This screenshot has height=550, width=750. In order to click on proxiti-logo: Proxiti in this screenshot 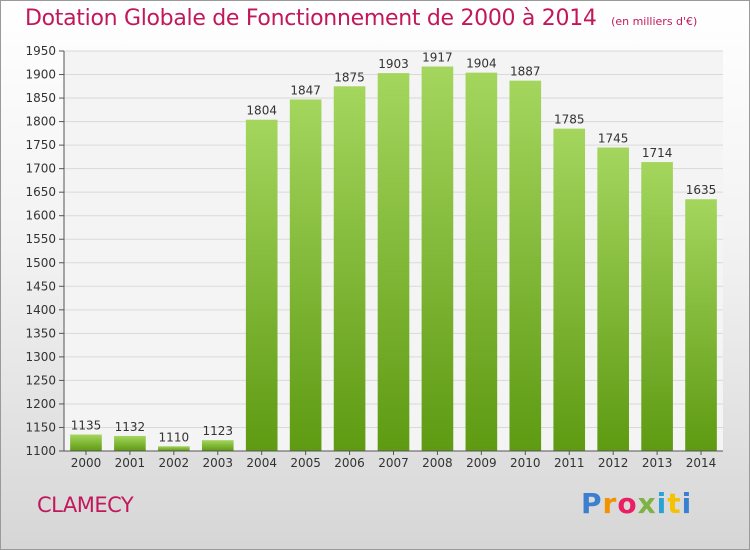, I will do `click(636, 503)`.